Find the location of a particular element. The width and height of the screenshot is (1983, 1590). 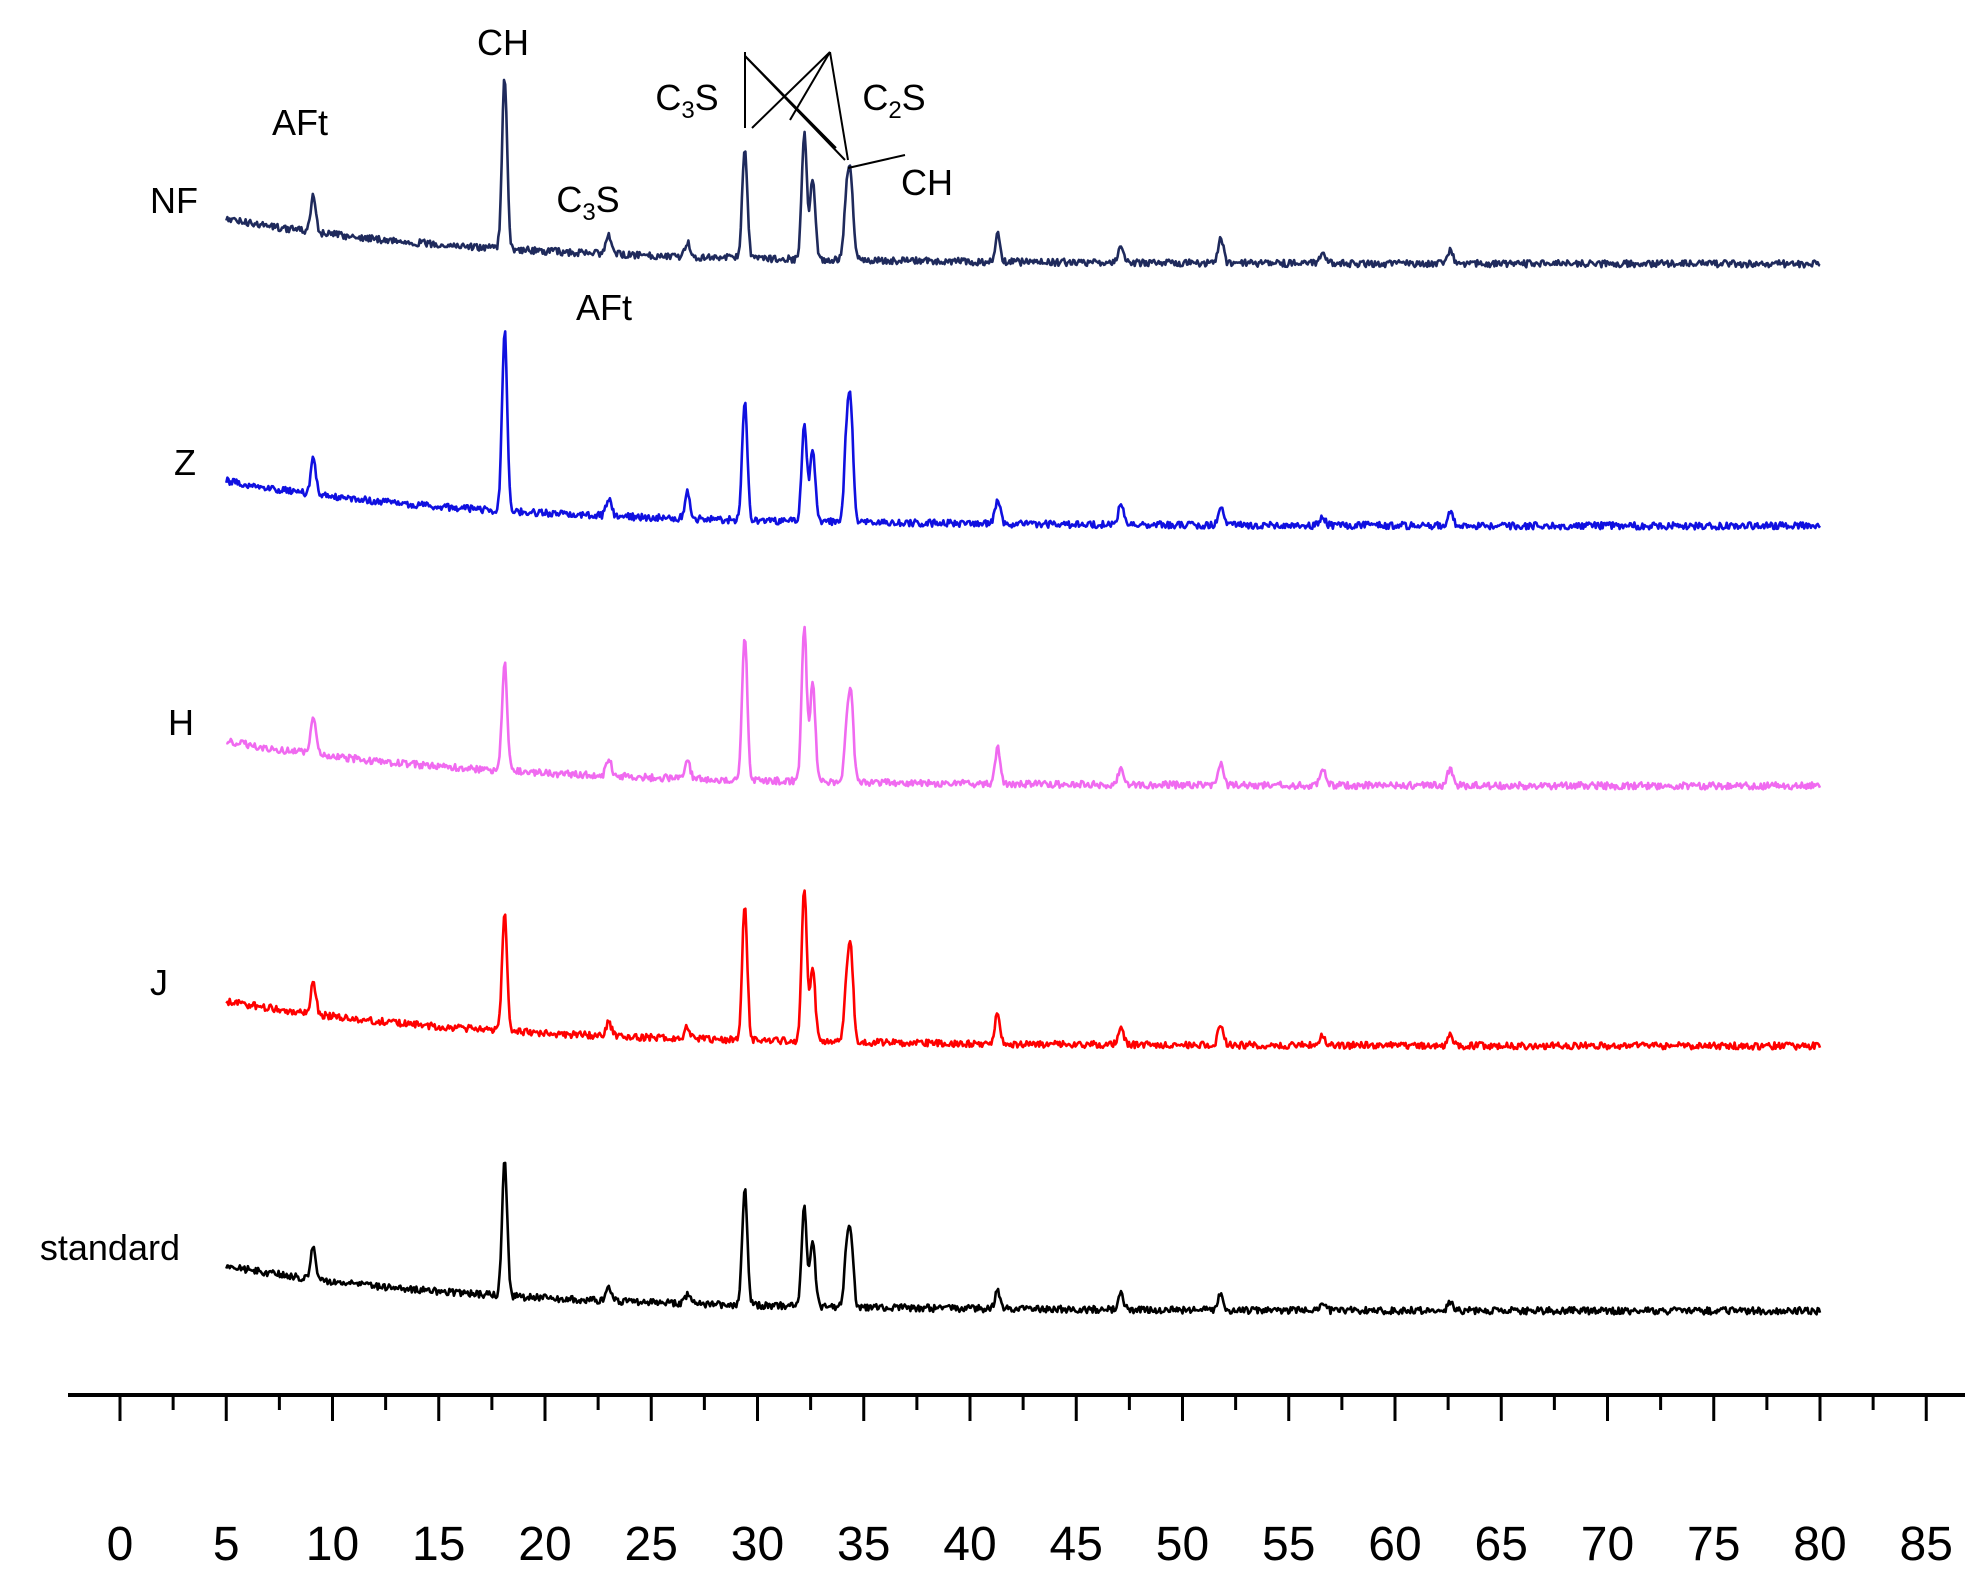

x-tick-label: 0 is located at coordinates (120, 1544).